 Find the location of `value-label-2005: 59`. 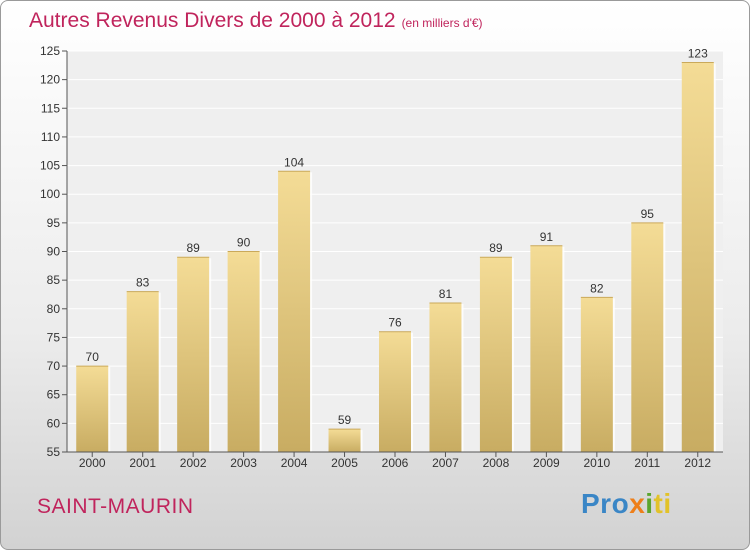

value-label-2005: 59 is located at coordinates (345, 420).